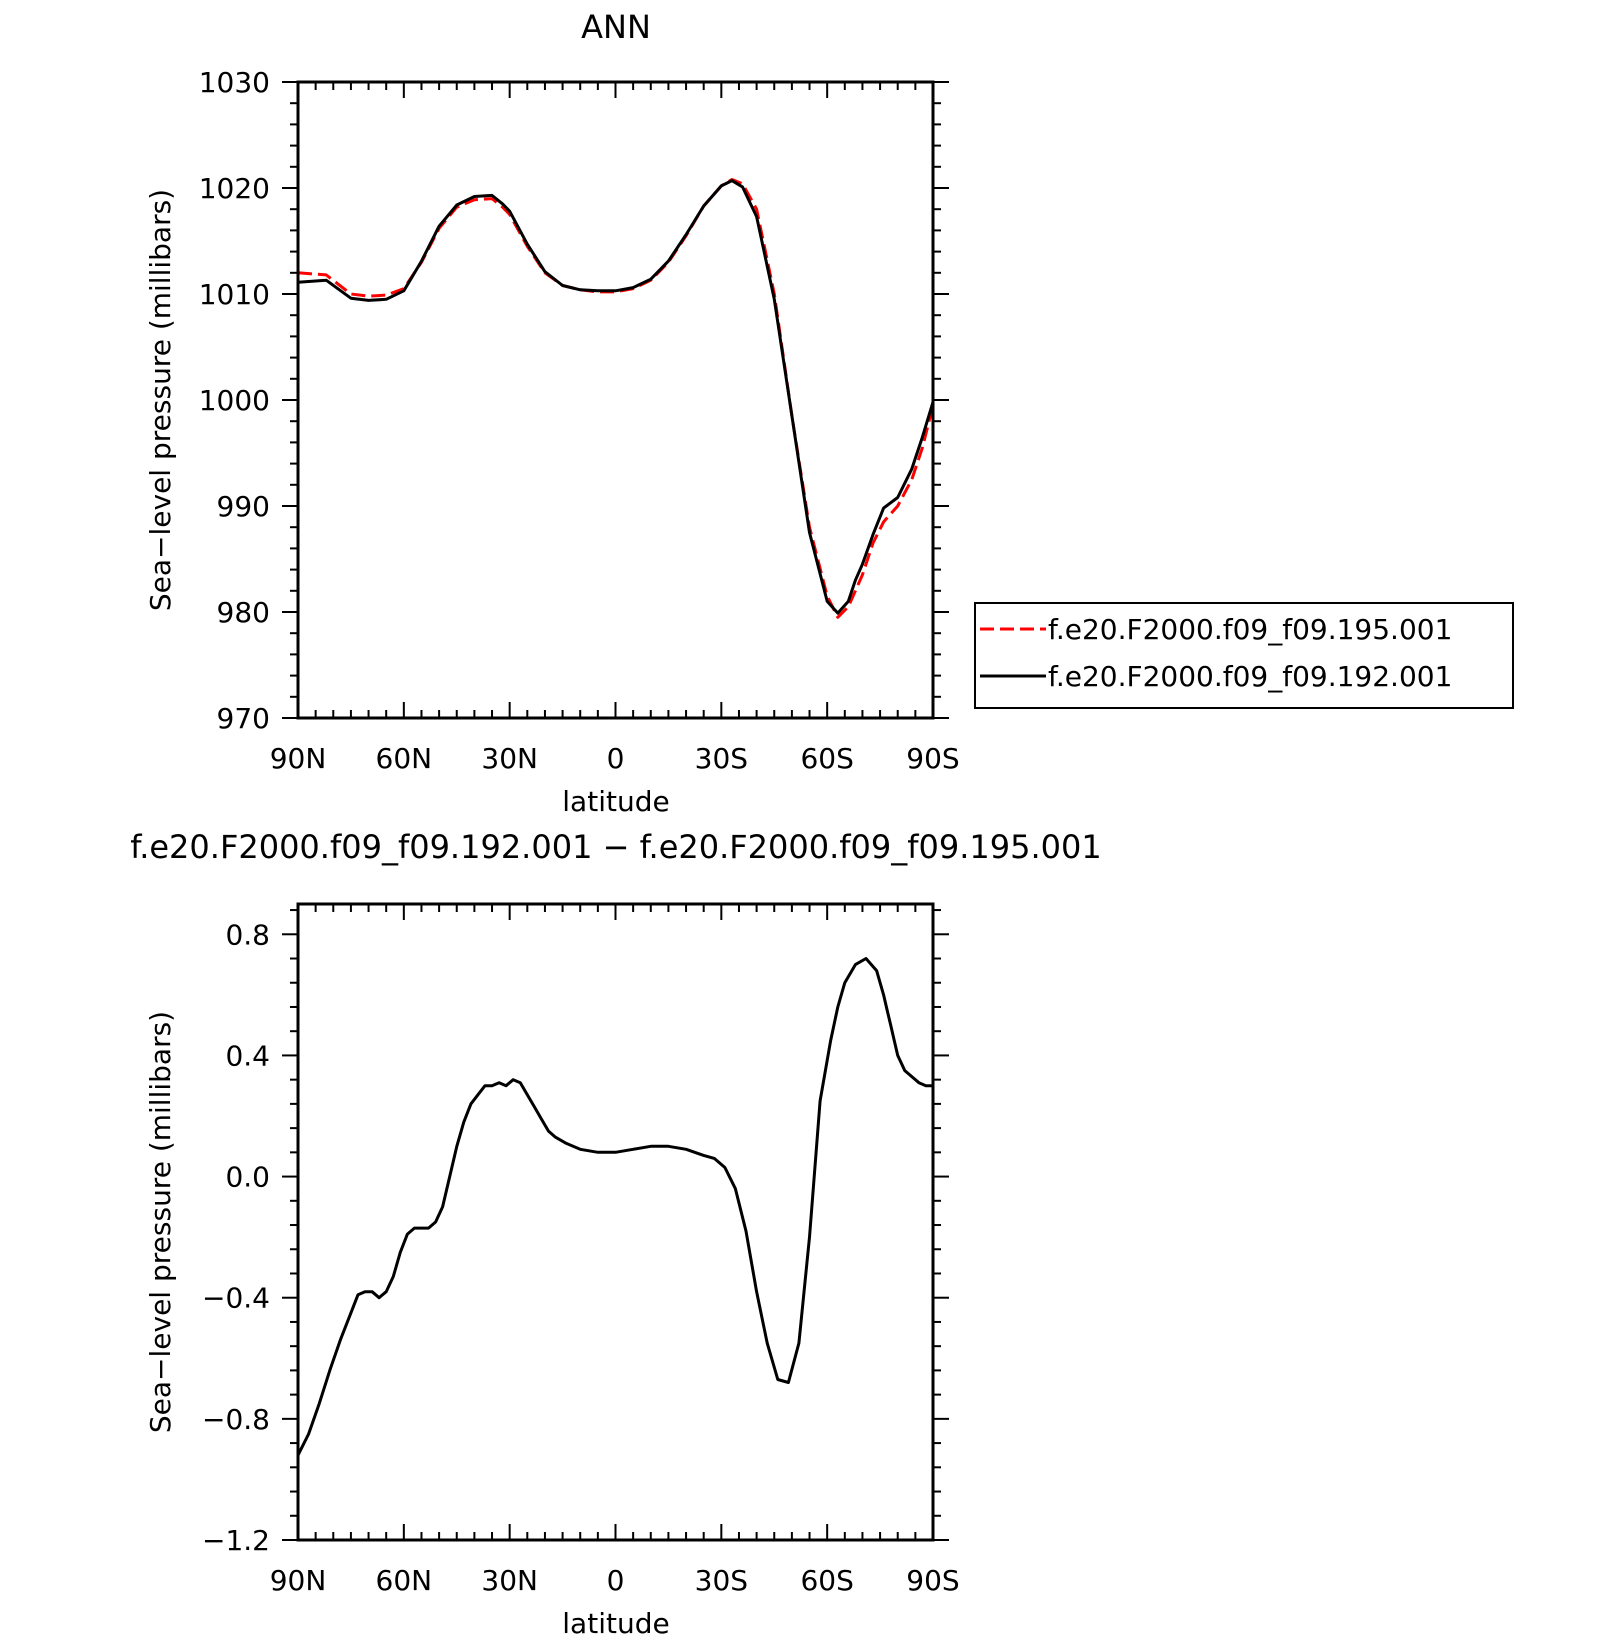  Describe the element at coordinates (234, 400) in the screenshot. I see `y-tick-label: 1000` at that location.